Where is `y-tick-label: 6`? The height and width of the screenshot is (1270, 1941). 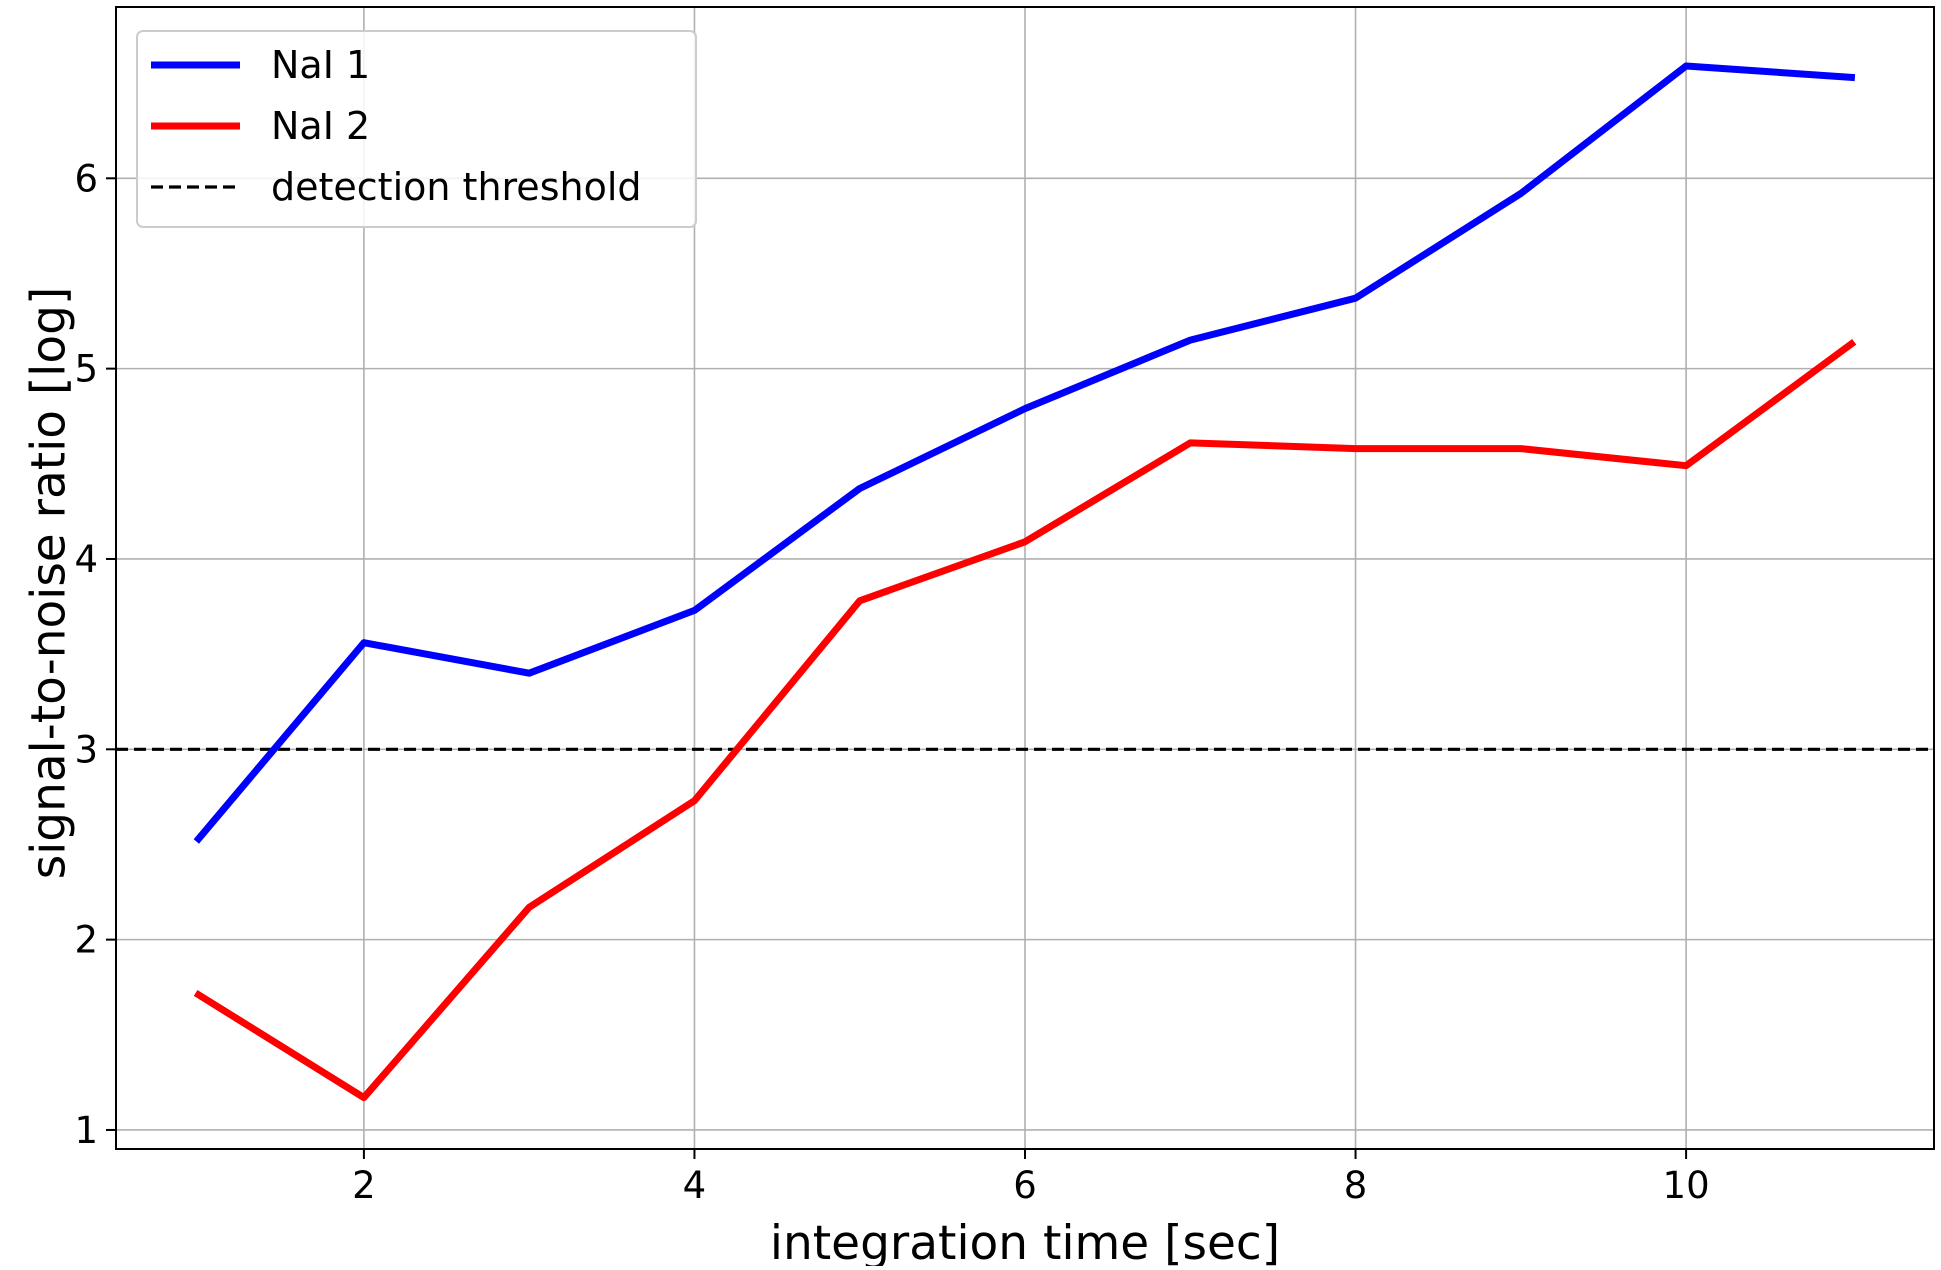
y-tick-label: 6 is located at coordinates (86, 178).